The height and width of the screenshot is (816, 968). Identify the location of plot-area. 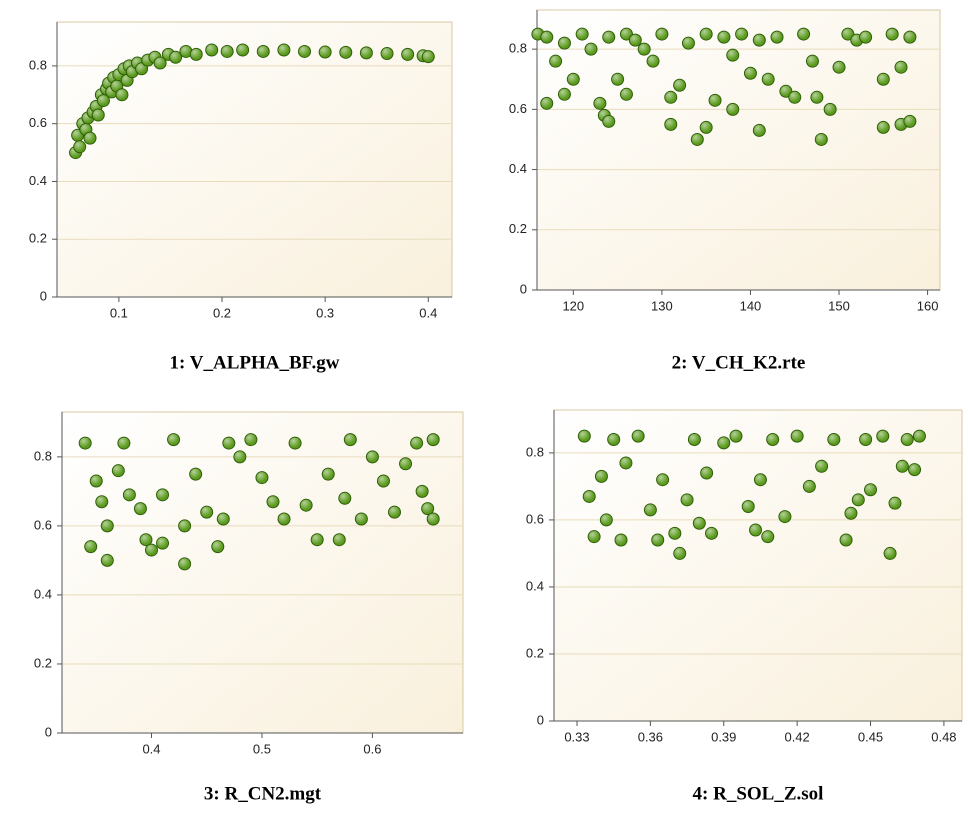
(738, 150).